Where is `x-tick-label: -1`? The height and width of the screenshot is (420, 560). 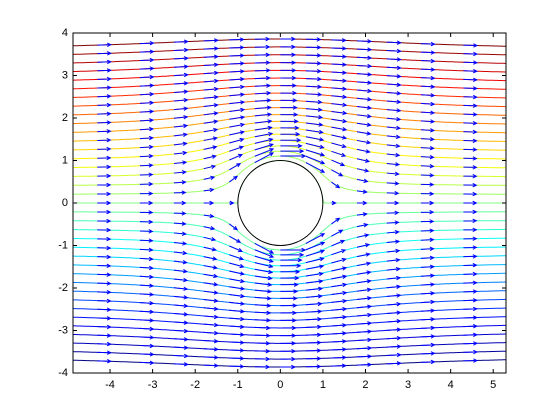
x-tick-label: -1 is located at coordinates (238, 385).